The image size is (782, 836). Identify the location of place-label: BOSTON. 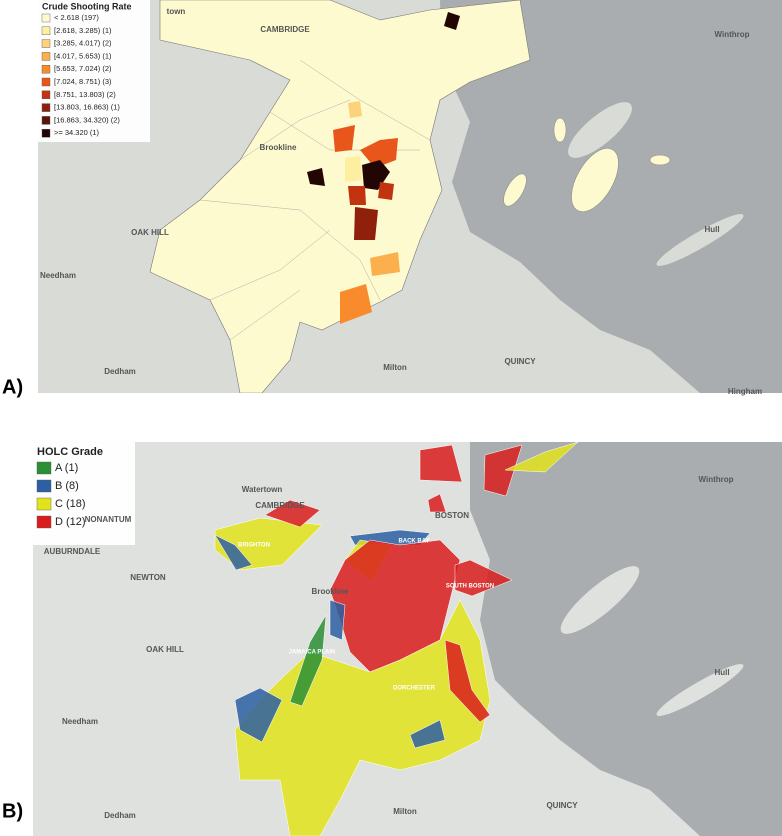
(452, 515).